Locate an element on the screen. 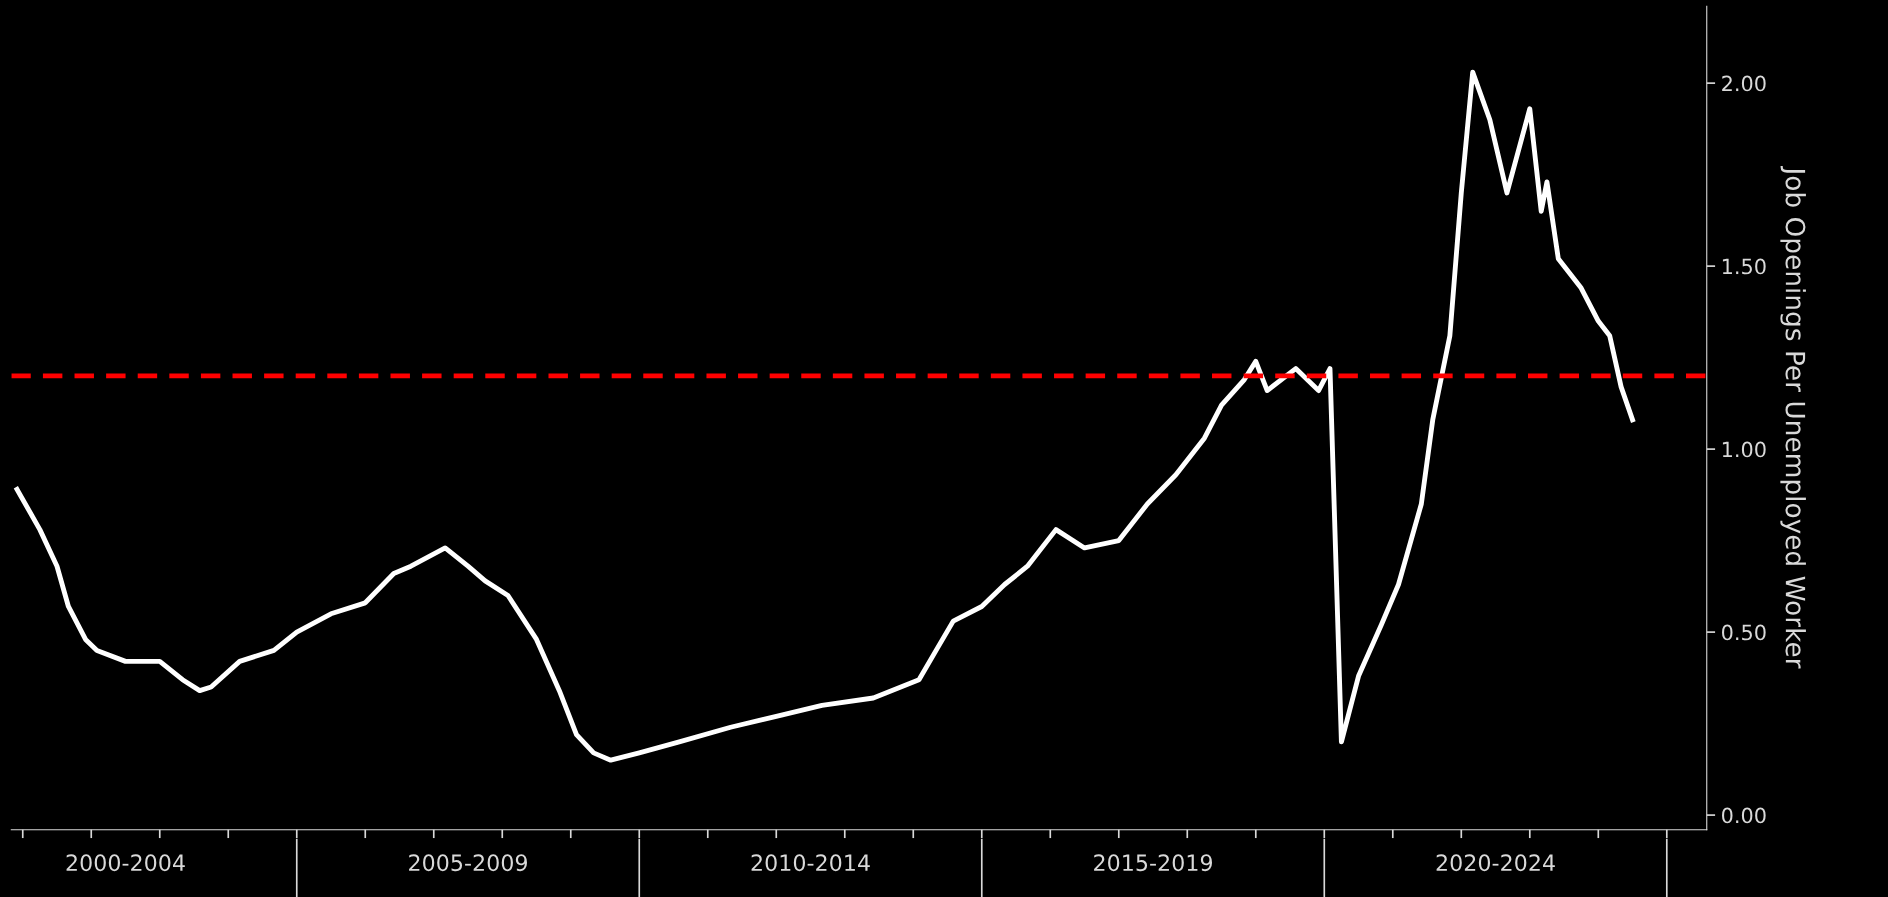 The height and width of the screenshot is (897, 1888). x-tick-label: 2005-2009 is located at coordinates (468, 863).